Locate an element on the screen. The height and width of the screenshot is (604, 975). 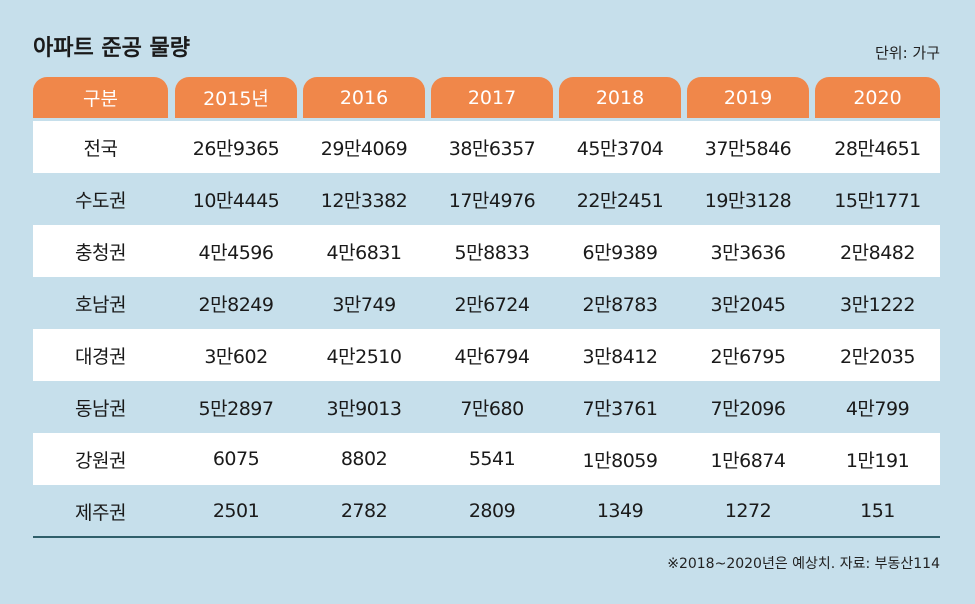
table-cell: 2만8482 is located at coordinates (877, 252).